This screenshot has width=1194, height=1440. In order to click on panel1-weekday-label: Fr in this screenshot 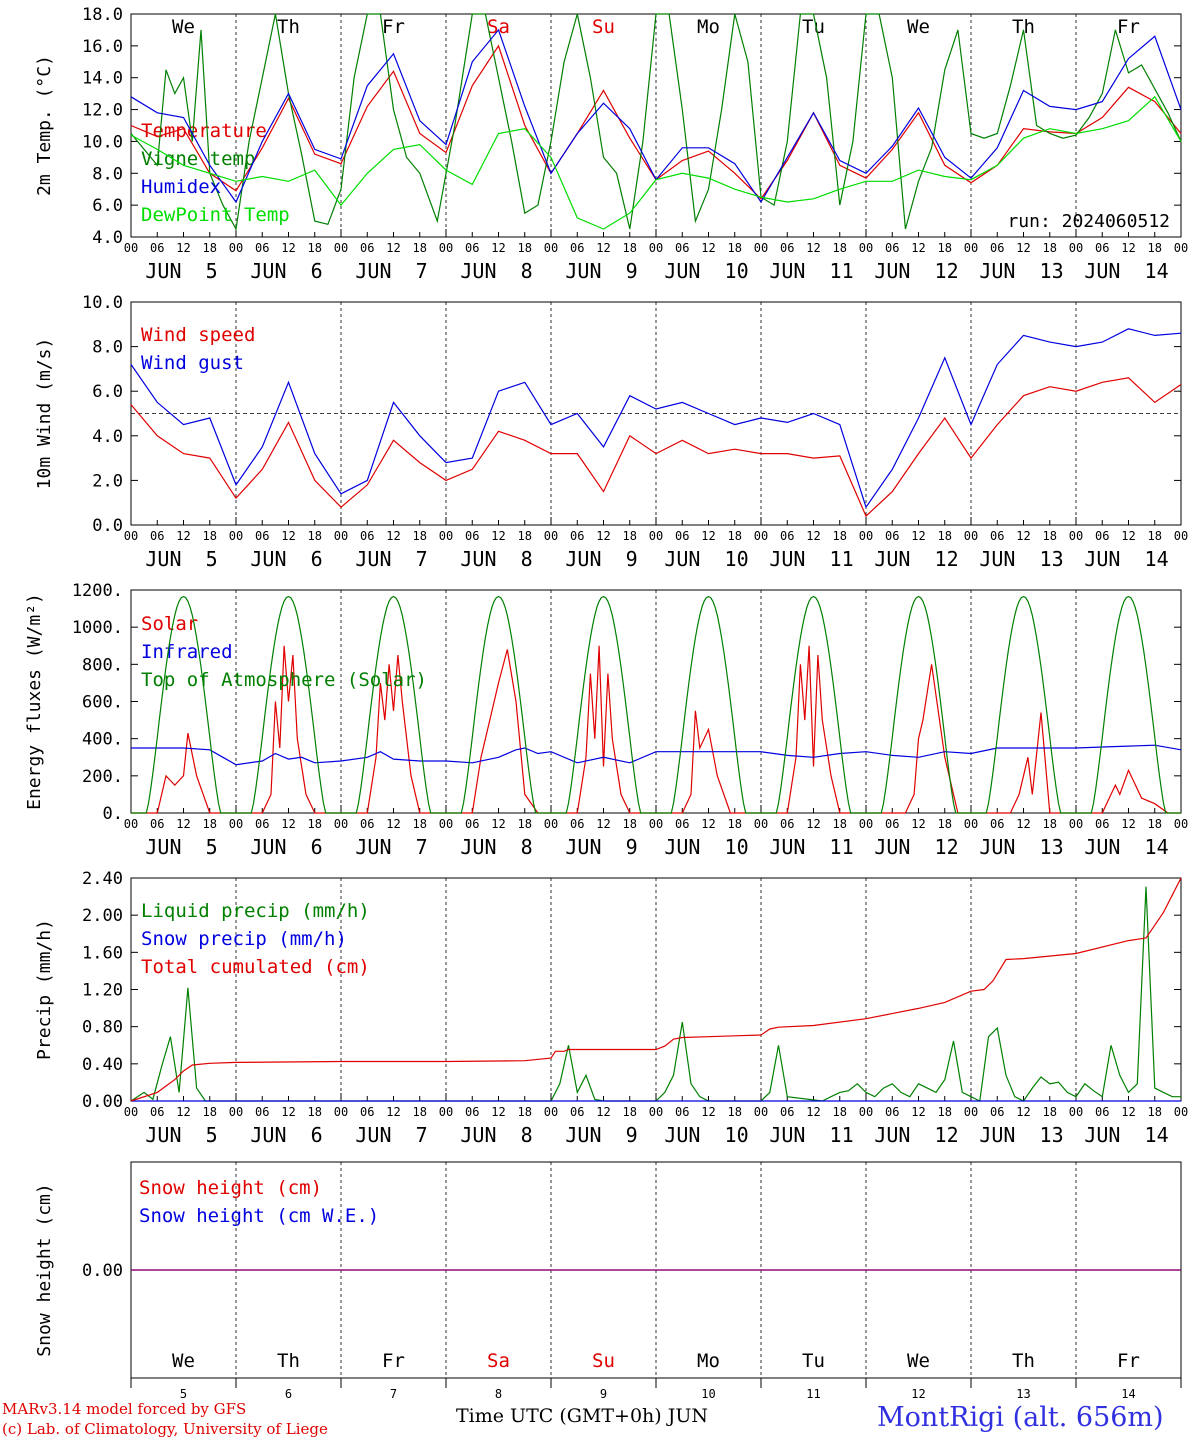, I will do `click(1128, 27)`.